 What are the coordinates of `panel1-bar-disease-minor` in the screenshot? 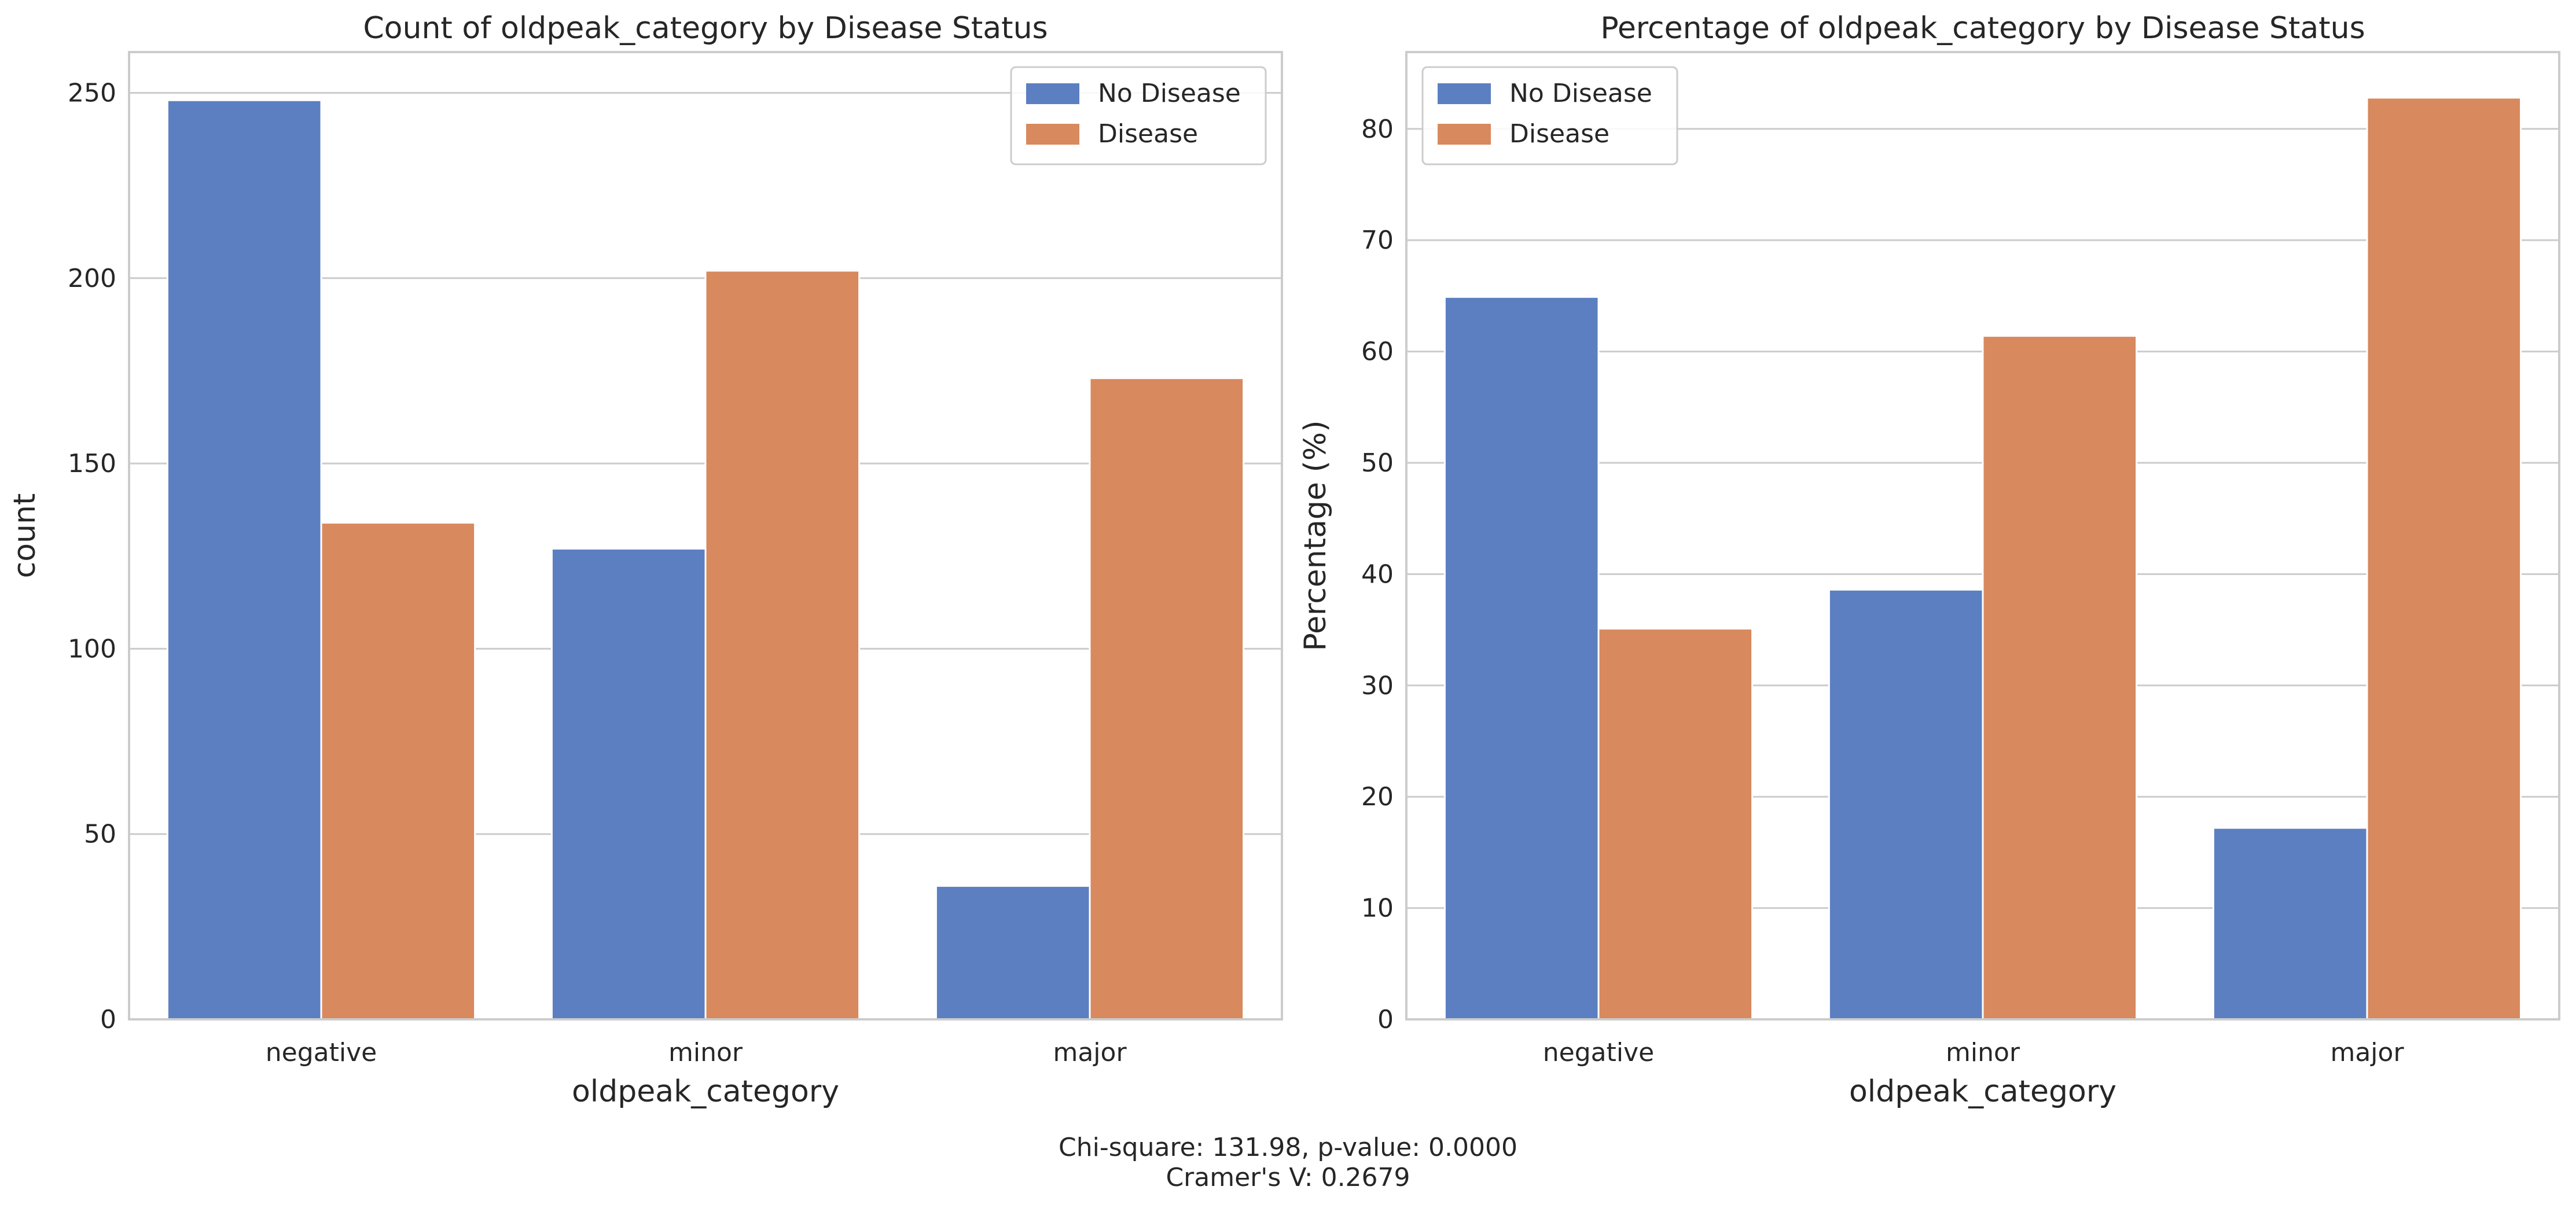 It's located at (783, 645).